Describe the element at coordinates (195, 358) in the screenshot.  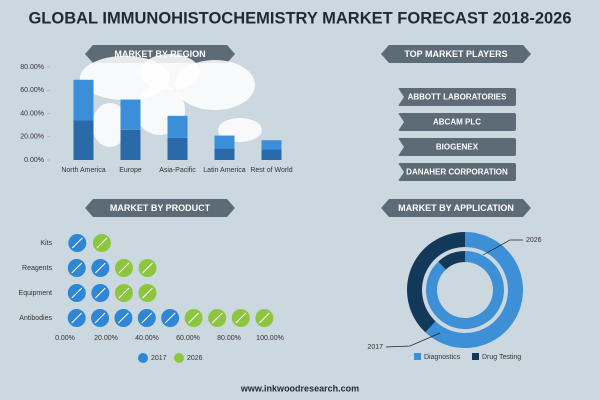
I see `legend-label: 2026` at that location.